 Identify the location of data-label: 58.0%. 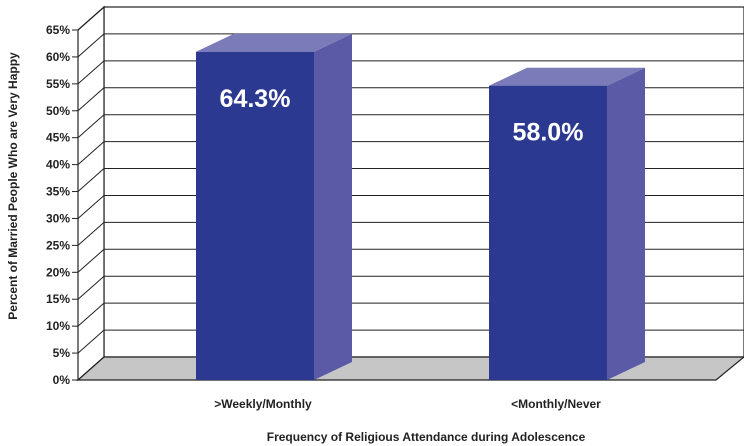
(548, 133).